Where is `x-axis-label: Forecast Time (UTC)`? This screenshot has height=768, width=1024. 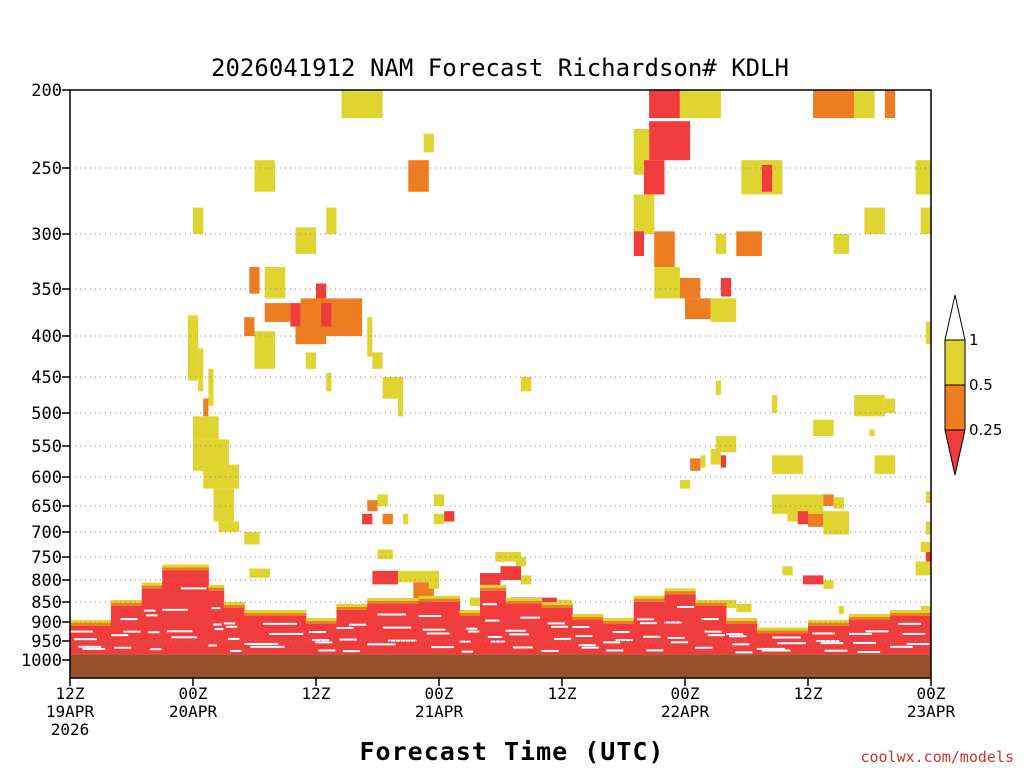
x-axis-label: Forecast Time (UTC) is located at coordinates (512, 751).